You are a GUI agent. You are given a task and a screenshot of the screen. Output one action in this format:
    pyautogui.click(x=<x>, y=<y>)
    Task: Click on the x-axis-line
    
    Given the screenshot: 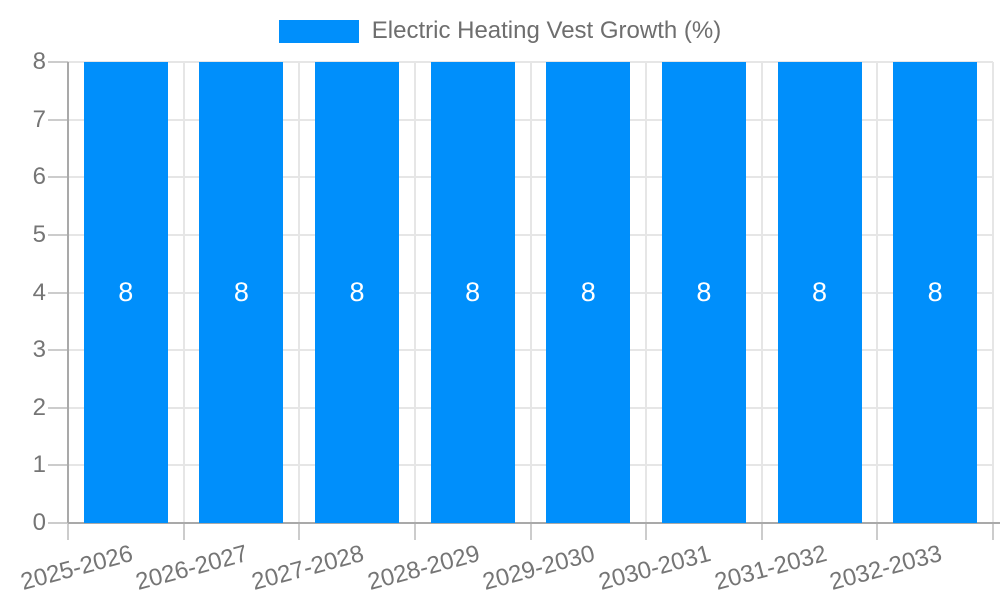 What is the action you would take?
    pyautogui.click(x=534, y=523)
    